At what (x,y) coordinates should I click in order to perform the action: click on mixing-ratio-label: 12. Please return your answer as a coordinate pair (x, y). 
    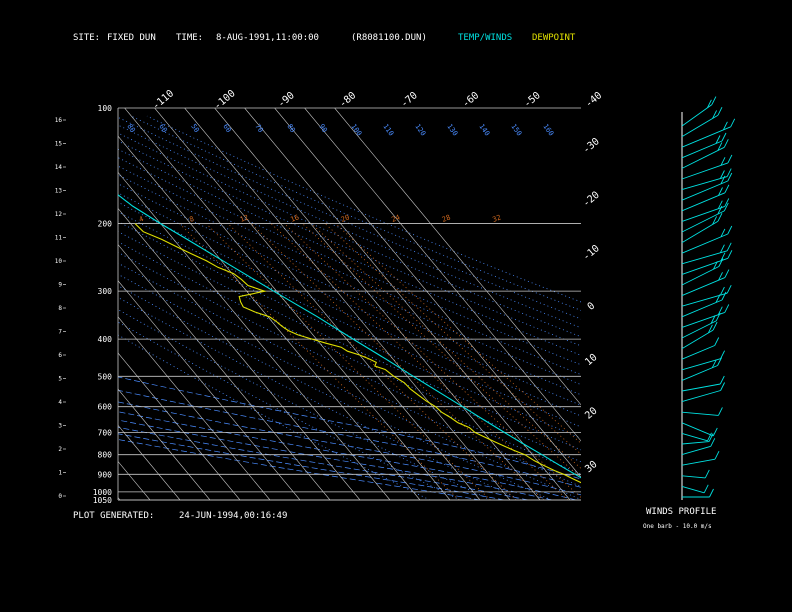
    Looking at the image, I should click on (244, 218).